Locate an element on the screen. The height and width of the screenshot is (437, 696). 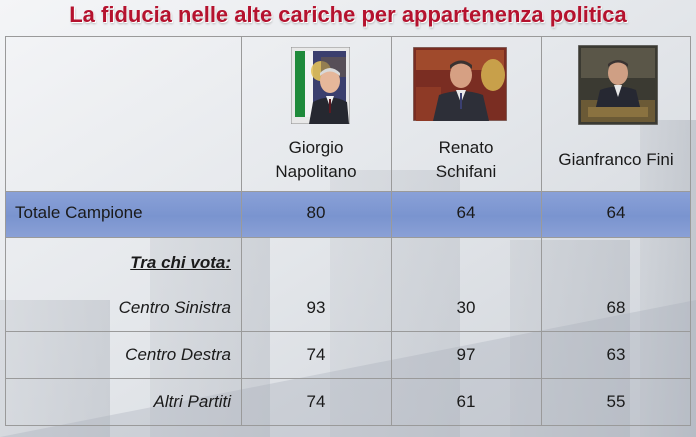
total-value-fini: 64 is located at coordinates (616, 212).